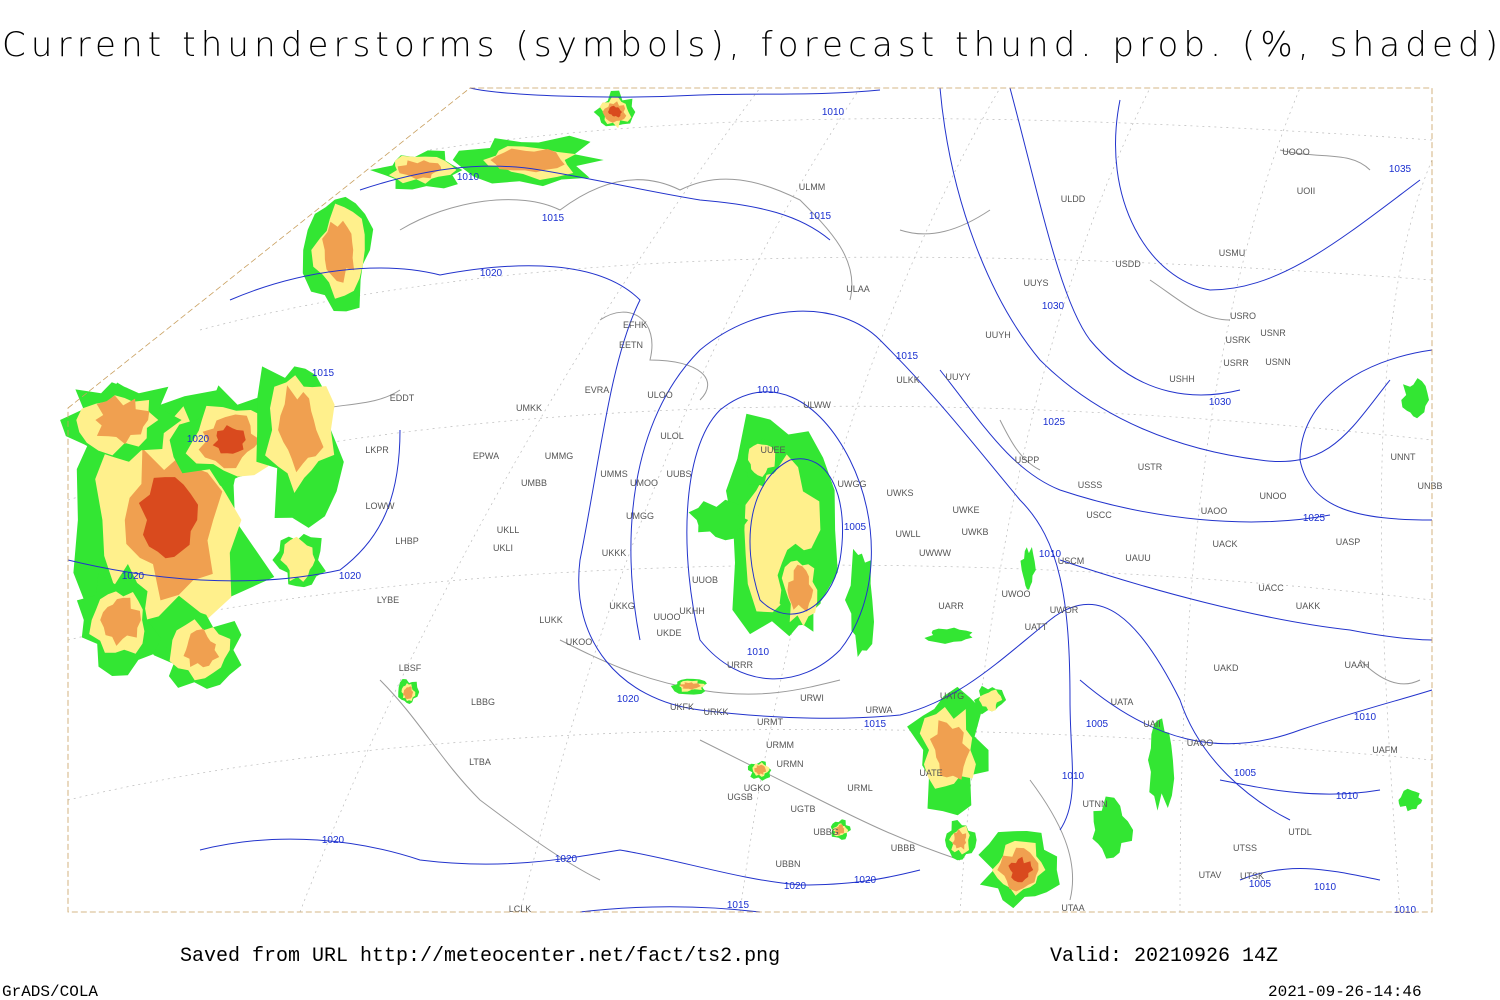  I want to click on station-code: UTNN, so click(1095, 804).